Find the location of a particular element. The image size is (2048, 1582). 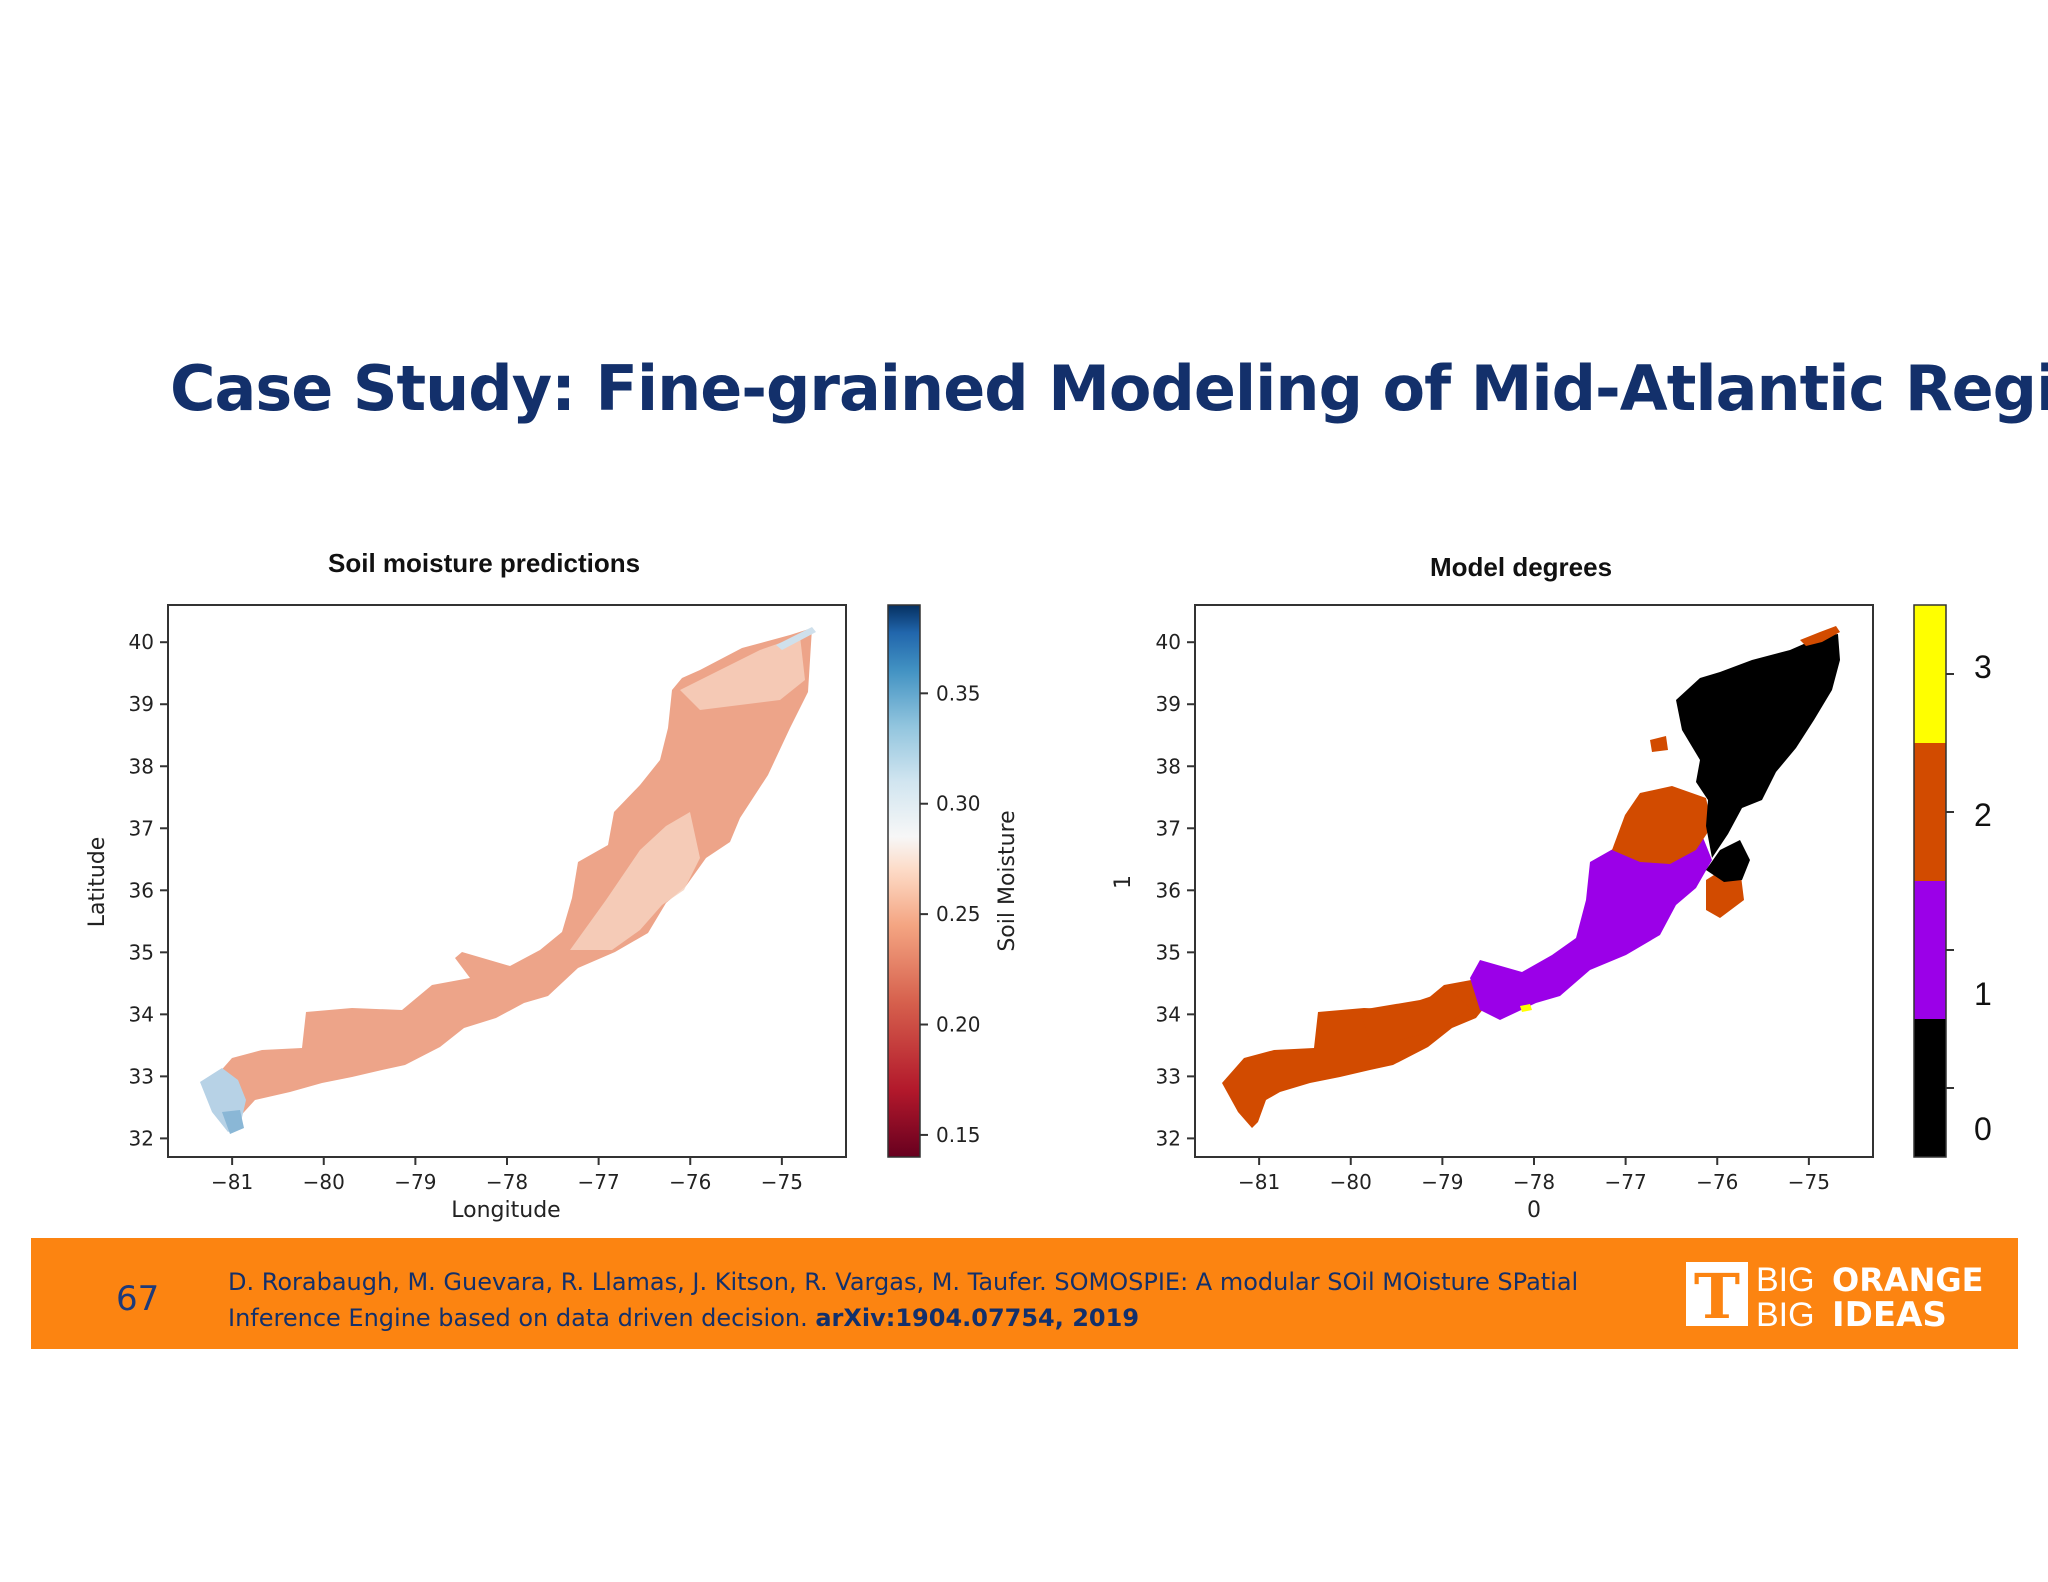

model-degrees-xtick-label: −78 is located at coordinates (1534, 1182).